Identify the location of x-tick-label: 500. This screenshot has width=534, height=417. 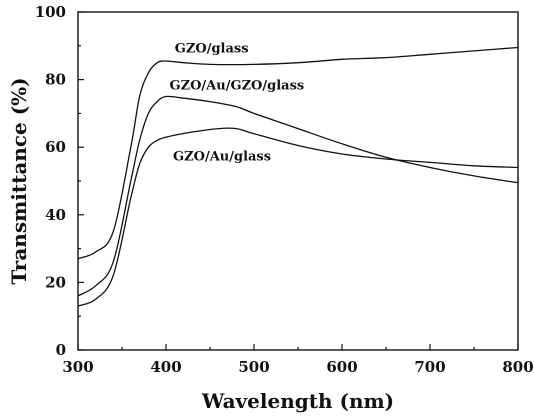
(253, 367).